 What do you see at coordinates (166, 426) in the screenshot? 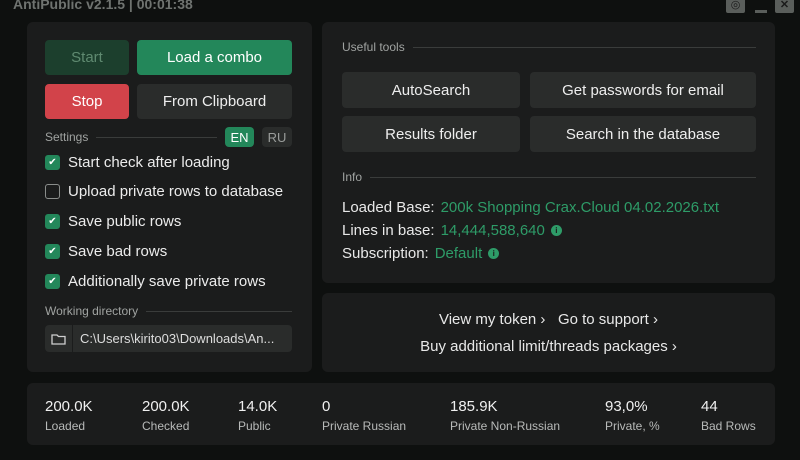
I see `stat-label: Checked` at bounding box center [166, 426].